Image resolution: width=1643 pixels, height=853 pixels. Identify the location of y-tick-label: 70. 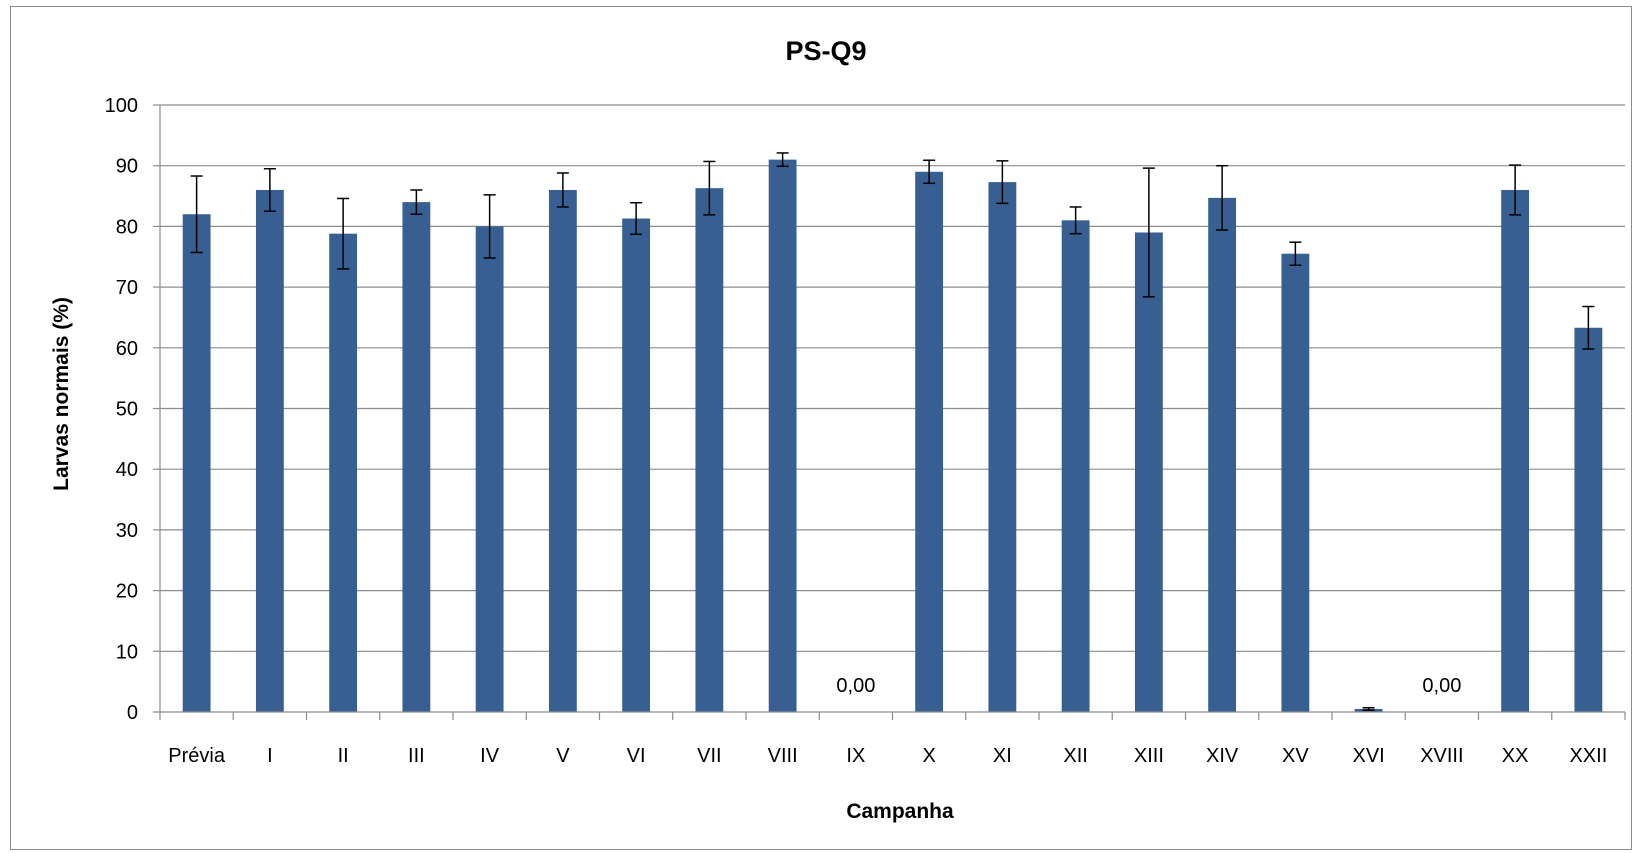
(127, 288).